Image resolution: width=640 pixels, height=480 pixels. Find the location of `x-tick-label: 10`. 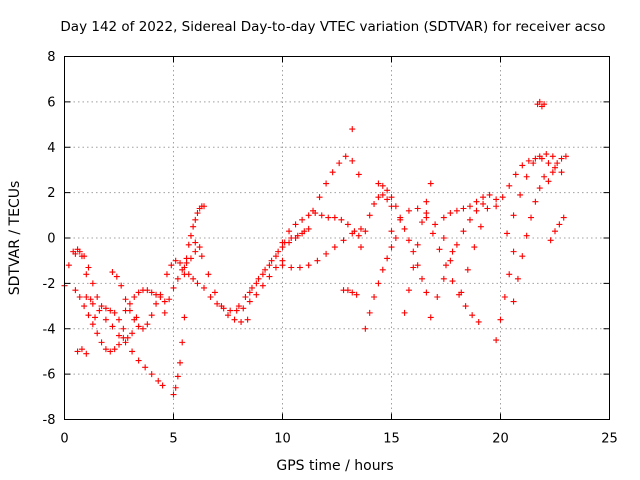

x-tick-label: 10 is located at coordinates (282, 439).